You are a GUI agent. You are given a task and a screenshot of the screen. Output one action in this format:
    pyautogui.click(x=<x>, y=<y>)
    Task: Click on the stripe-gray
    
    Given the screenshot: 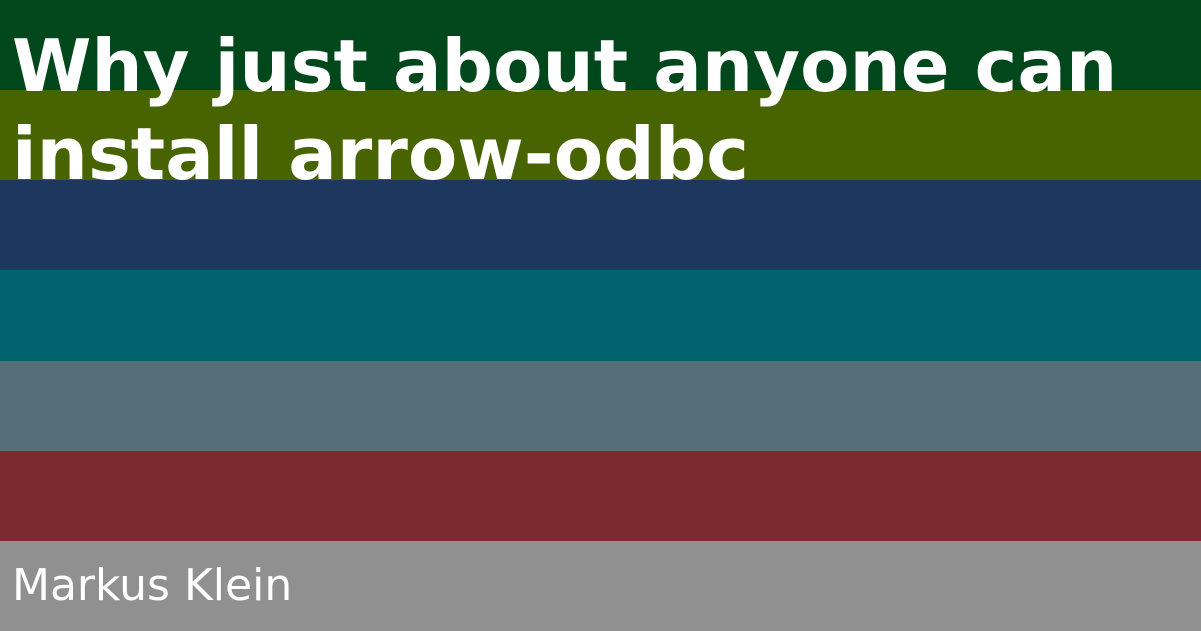 What is the action you would take?
    pyautogui.click(x=600, y=585)
    